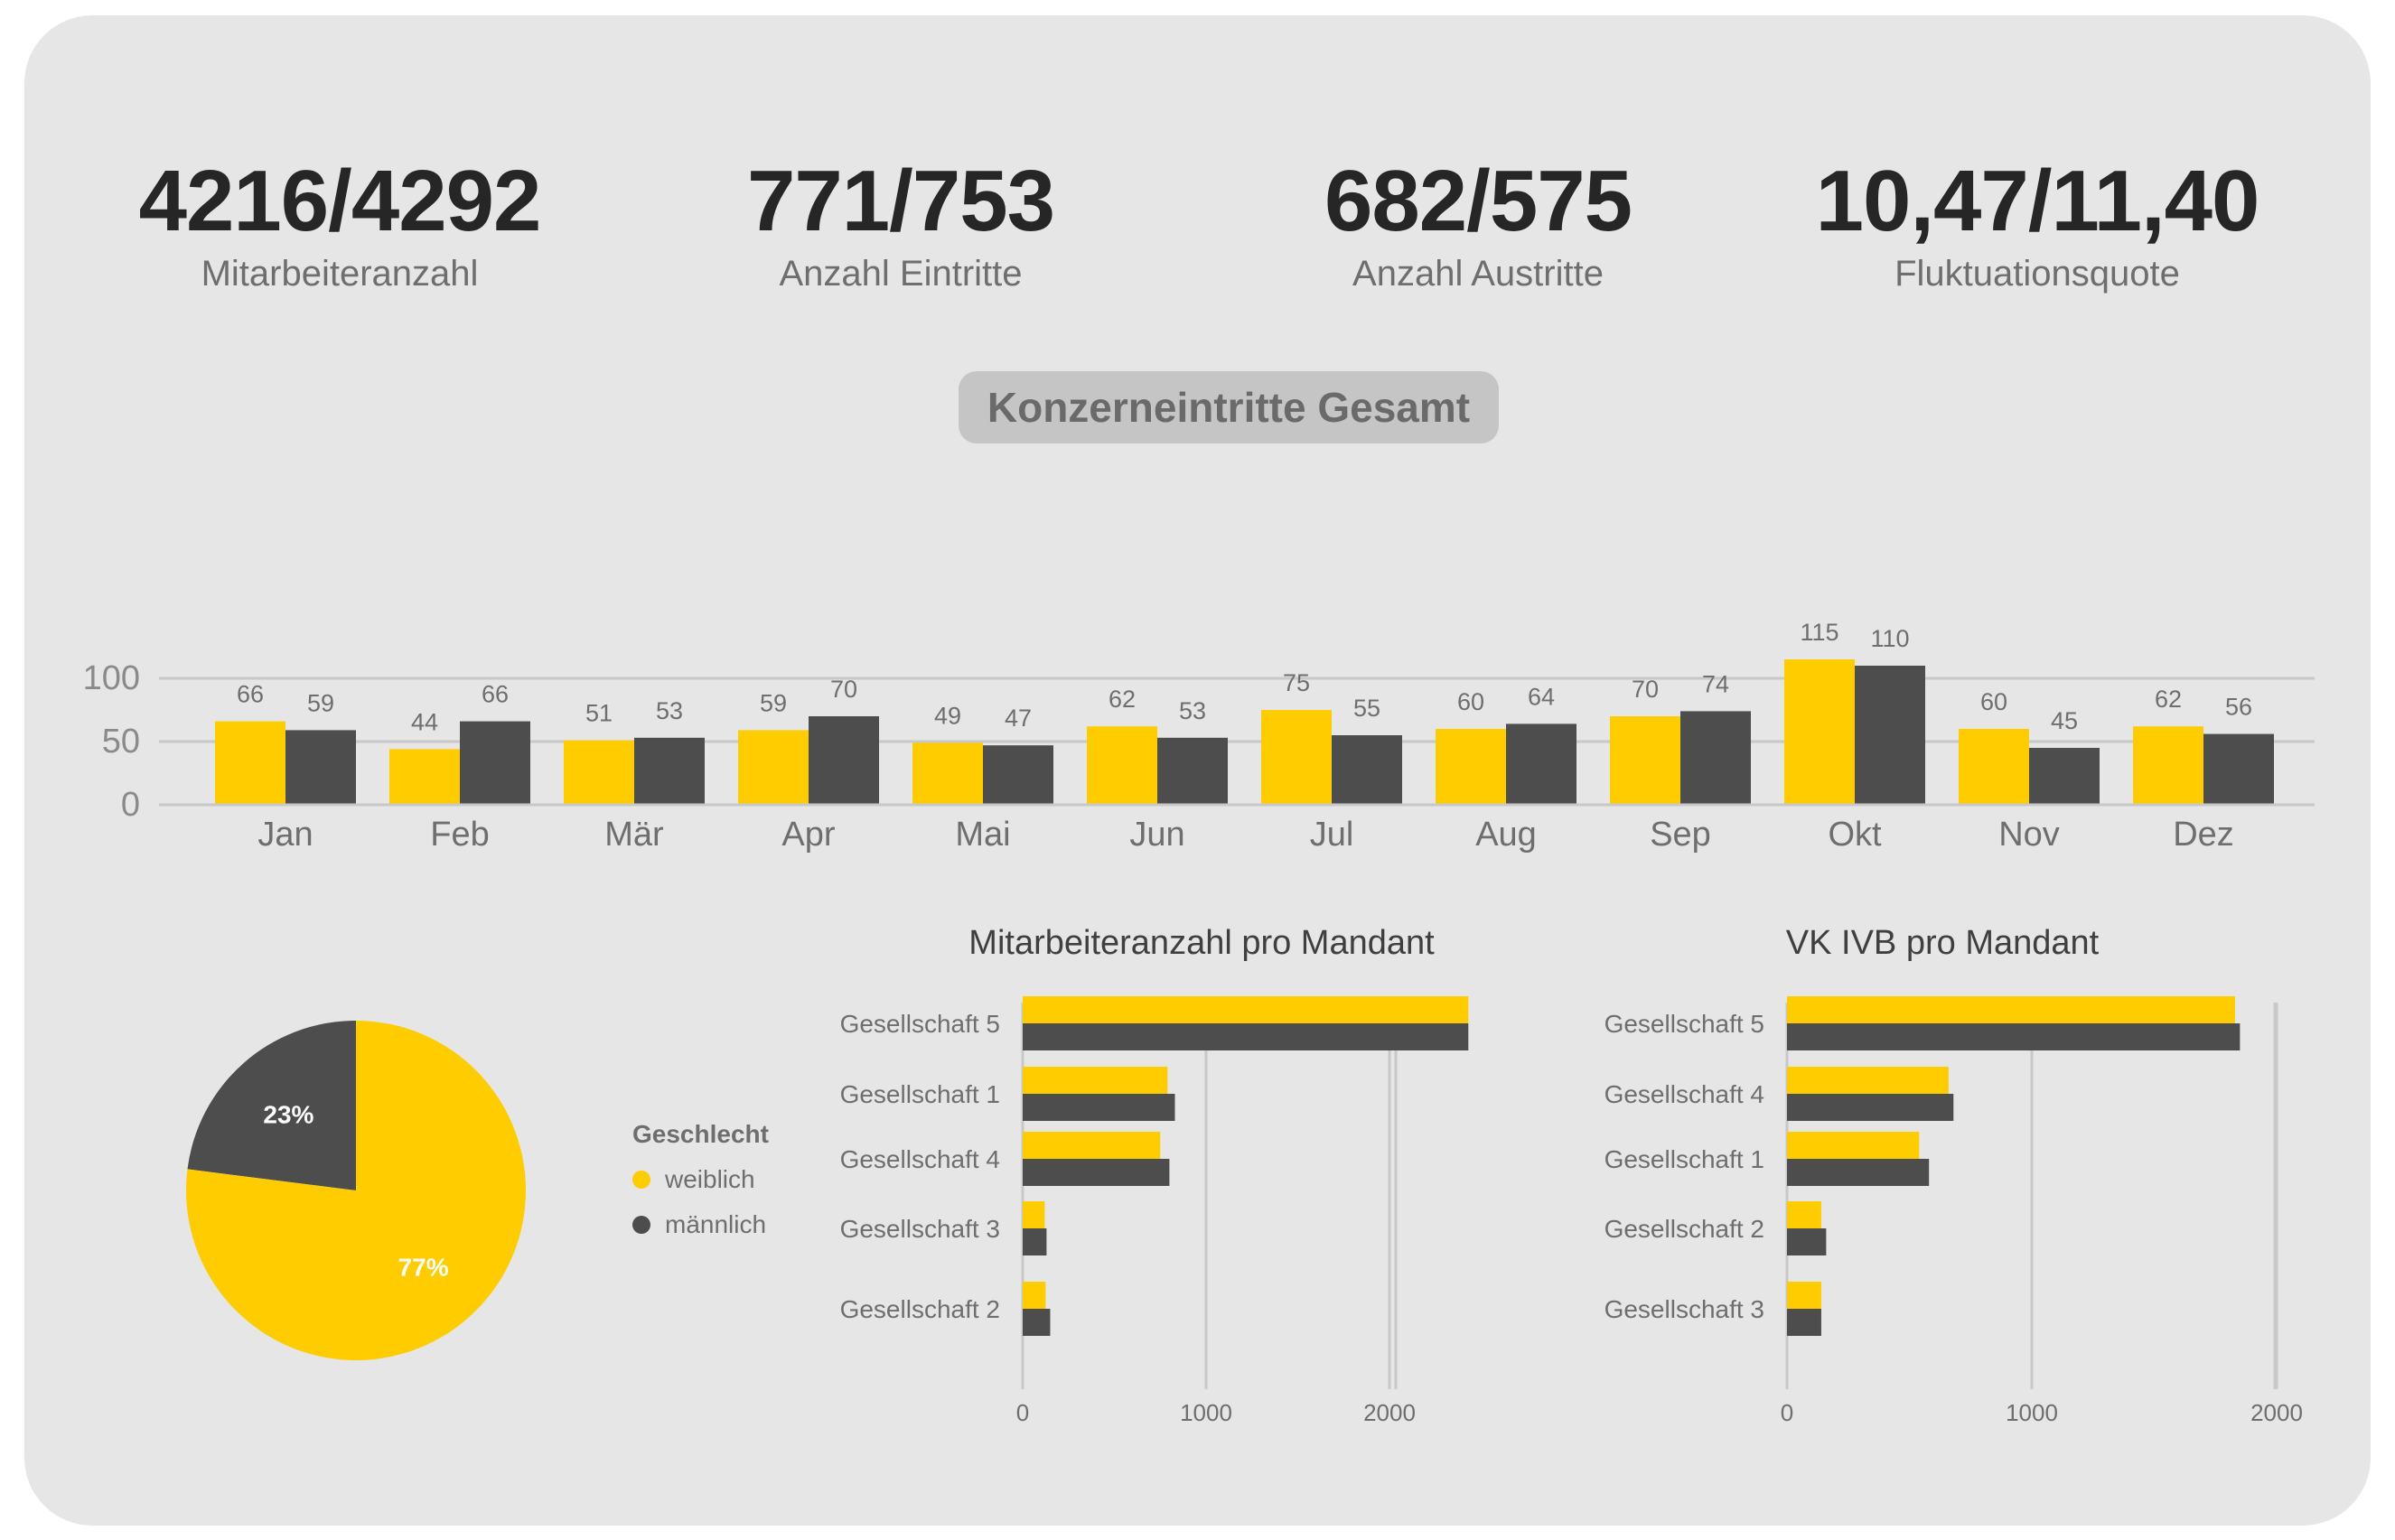 The image size is (2395, 1540). I want to click on x-tick-label: Jun, so click(1156, 835).